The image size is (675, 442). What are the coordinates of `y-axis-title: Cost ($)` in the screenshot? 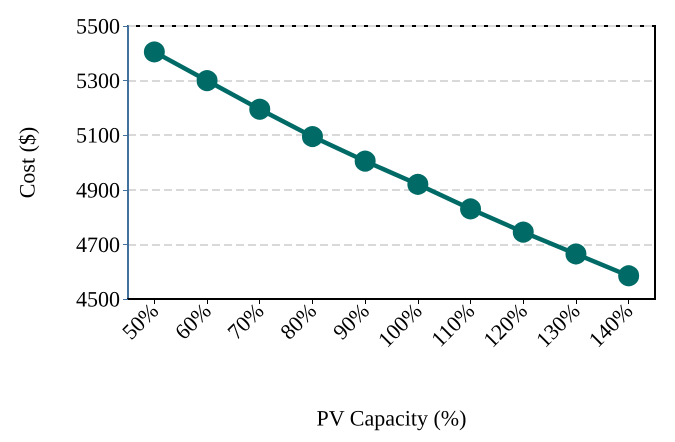 It's located at (27, 162).